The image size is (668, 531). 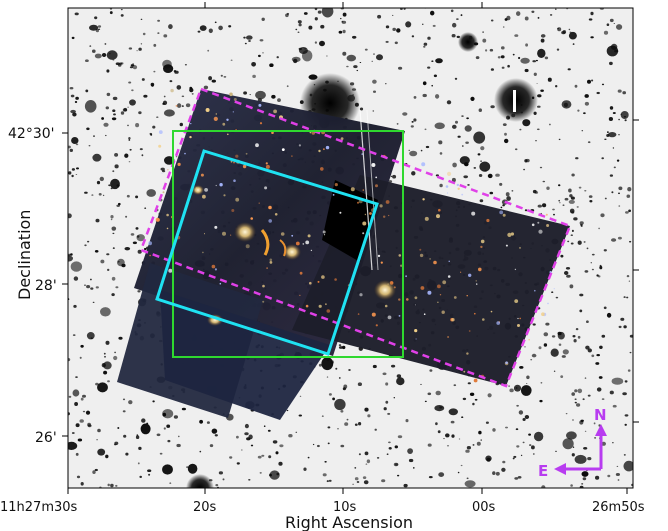 I want to click on north-arrow-head, so click(x=601, y=430).